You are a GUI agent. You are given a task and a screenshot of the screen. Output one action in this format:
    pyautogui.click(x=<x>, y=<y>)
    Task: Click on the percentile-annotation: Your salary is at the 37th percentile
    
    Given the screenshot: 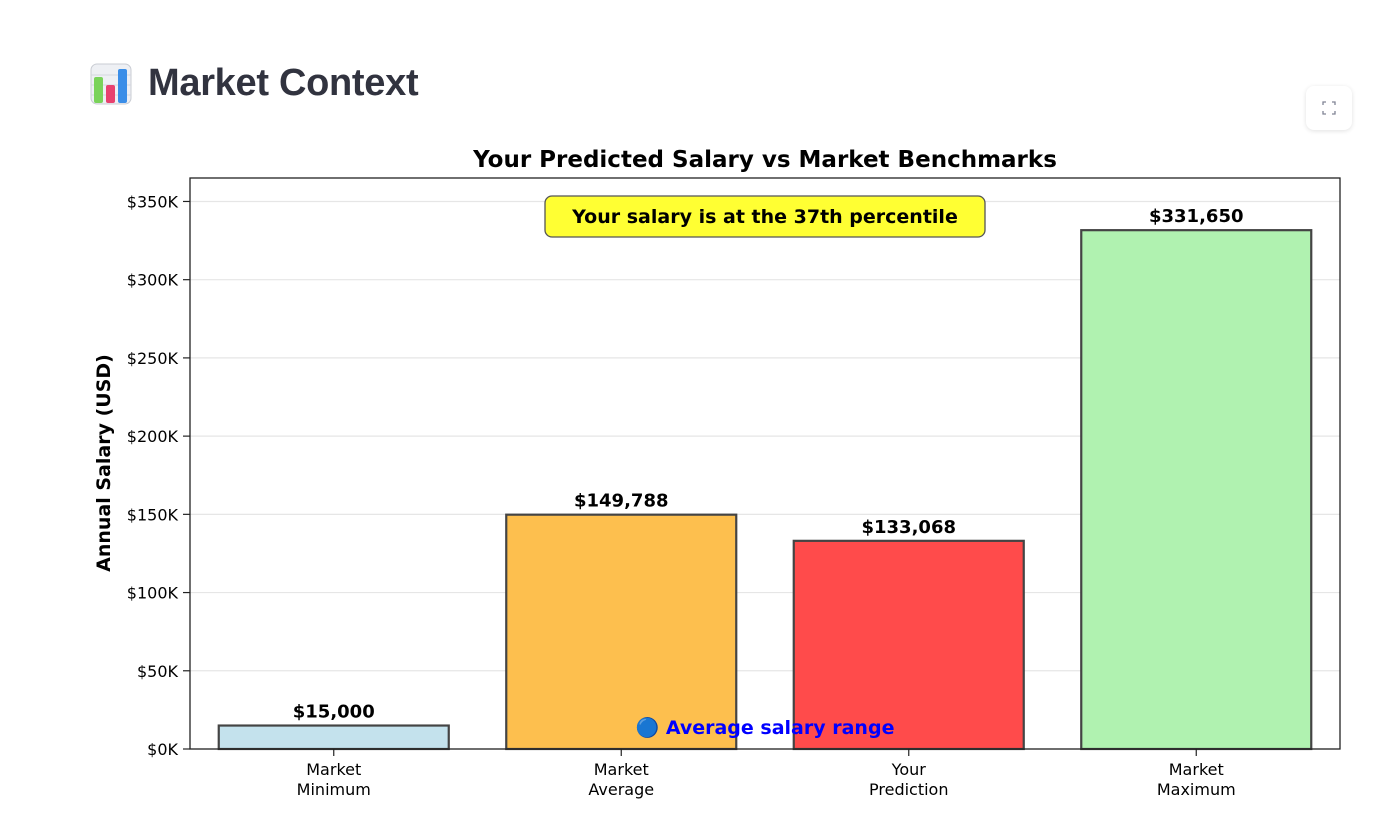 What is the action you would take?
    pyautogui.click(x=765, y=216)
    